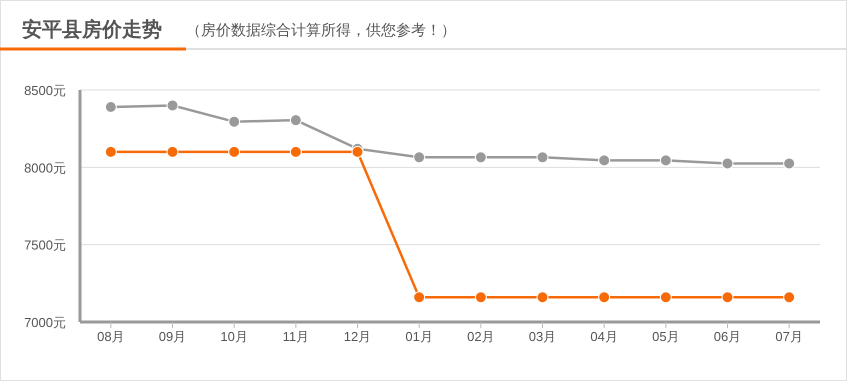 The height and width of the screenshot is (381, 847). Describe the element at coordinates (604, 336) in the screenshot. I see `x-tick-label: 04月` at that location.